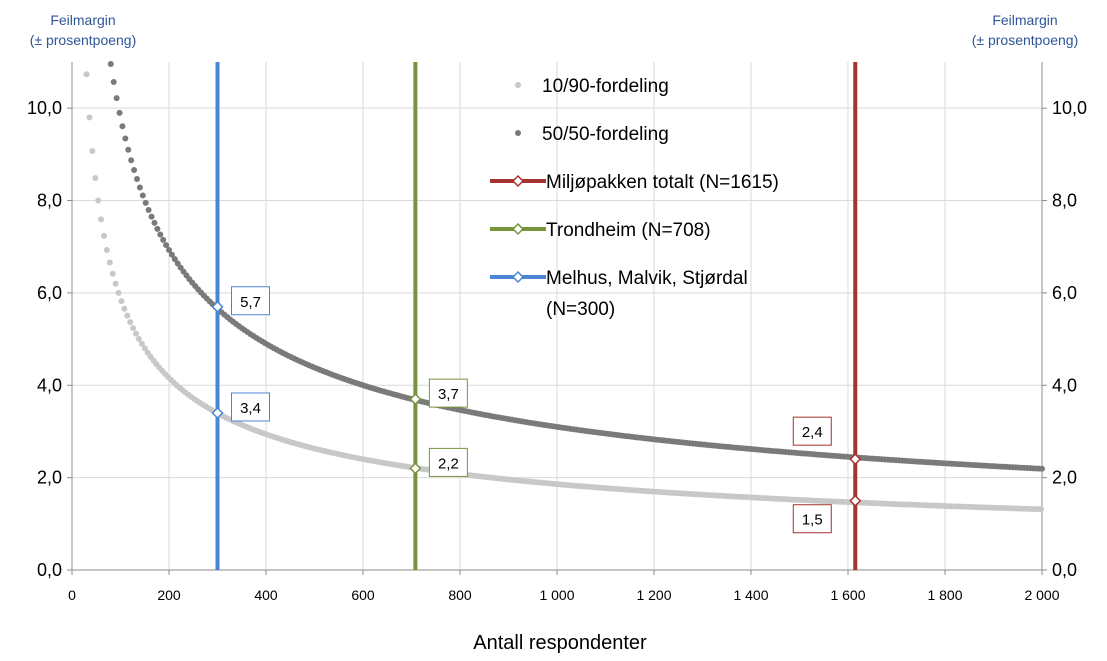 This screenshot has height=661, width=1107. I want to click on data-label: 2,4, so click(812, 432).